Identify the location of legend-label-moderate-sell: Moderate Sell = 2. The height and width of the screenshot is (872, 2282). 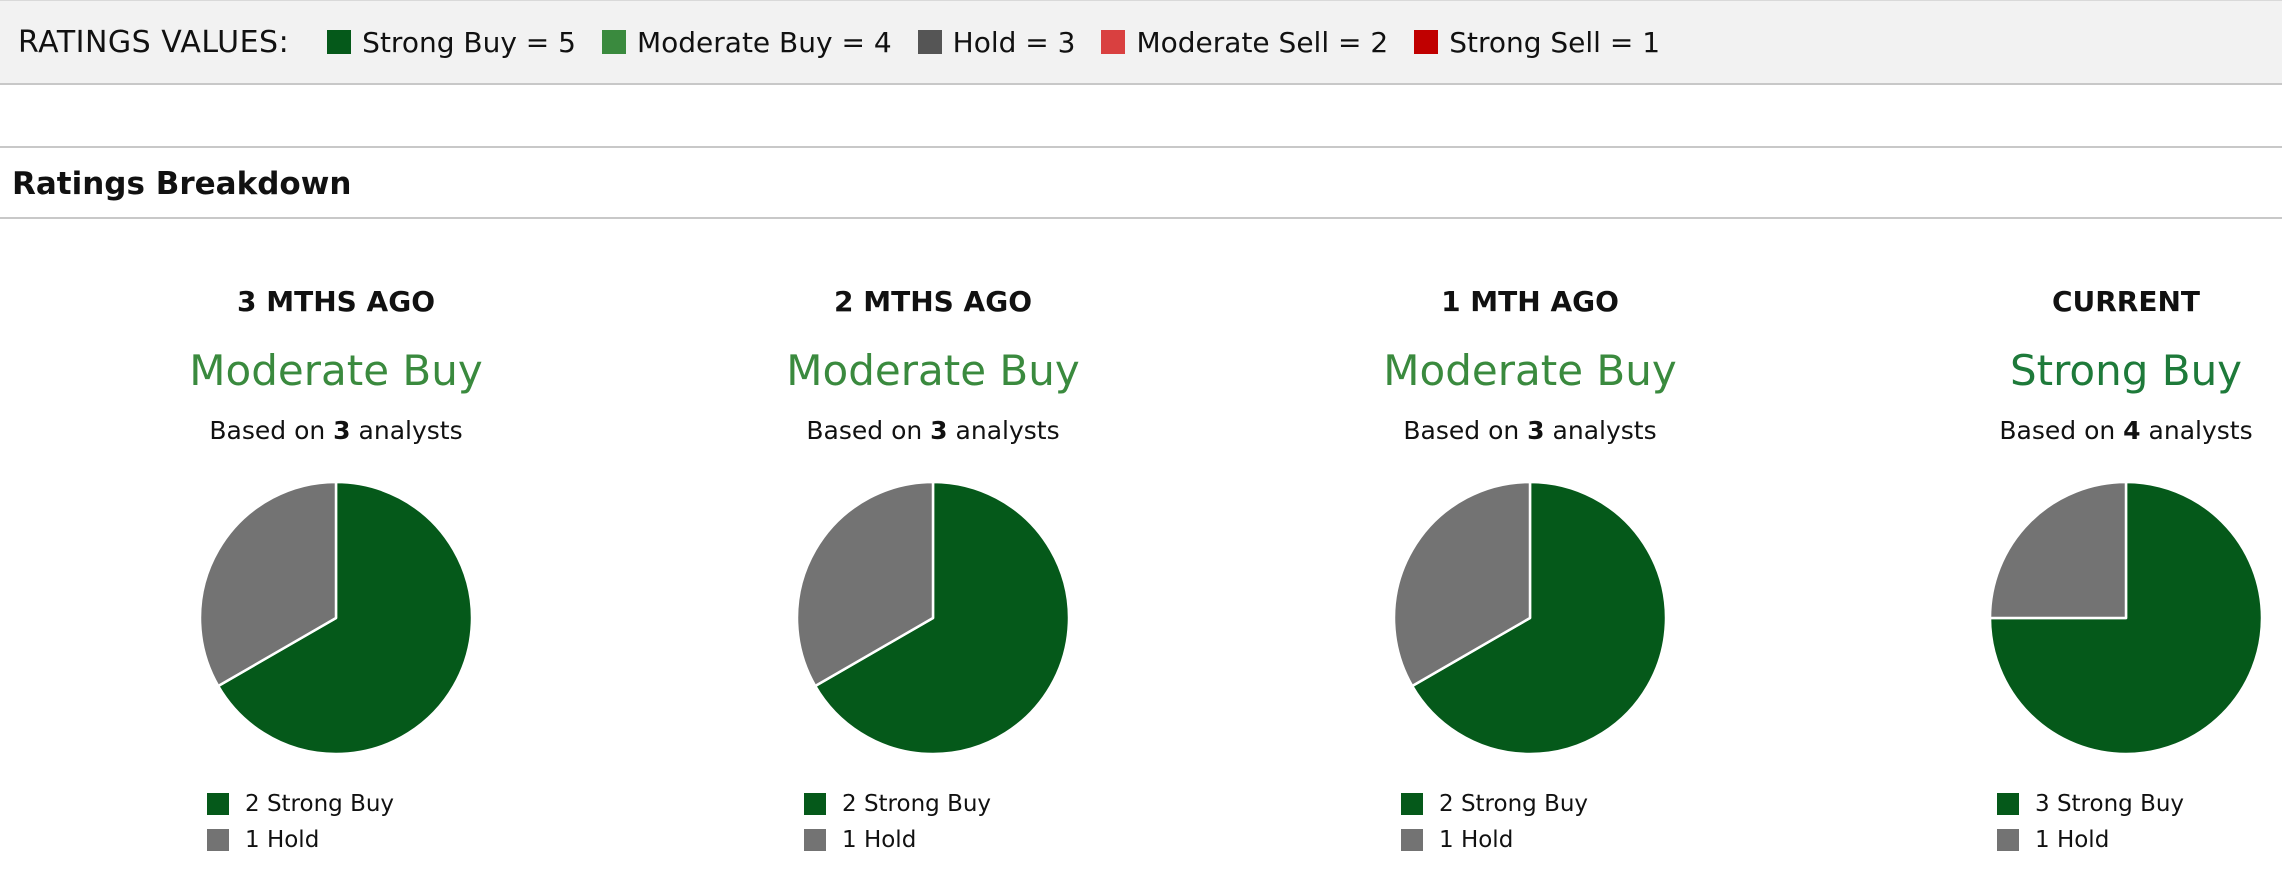
(1262, 42).